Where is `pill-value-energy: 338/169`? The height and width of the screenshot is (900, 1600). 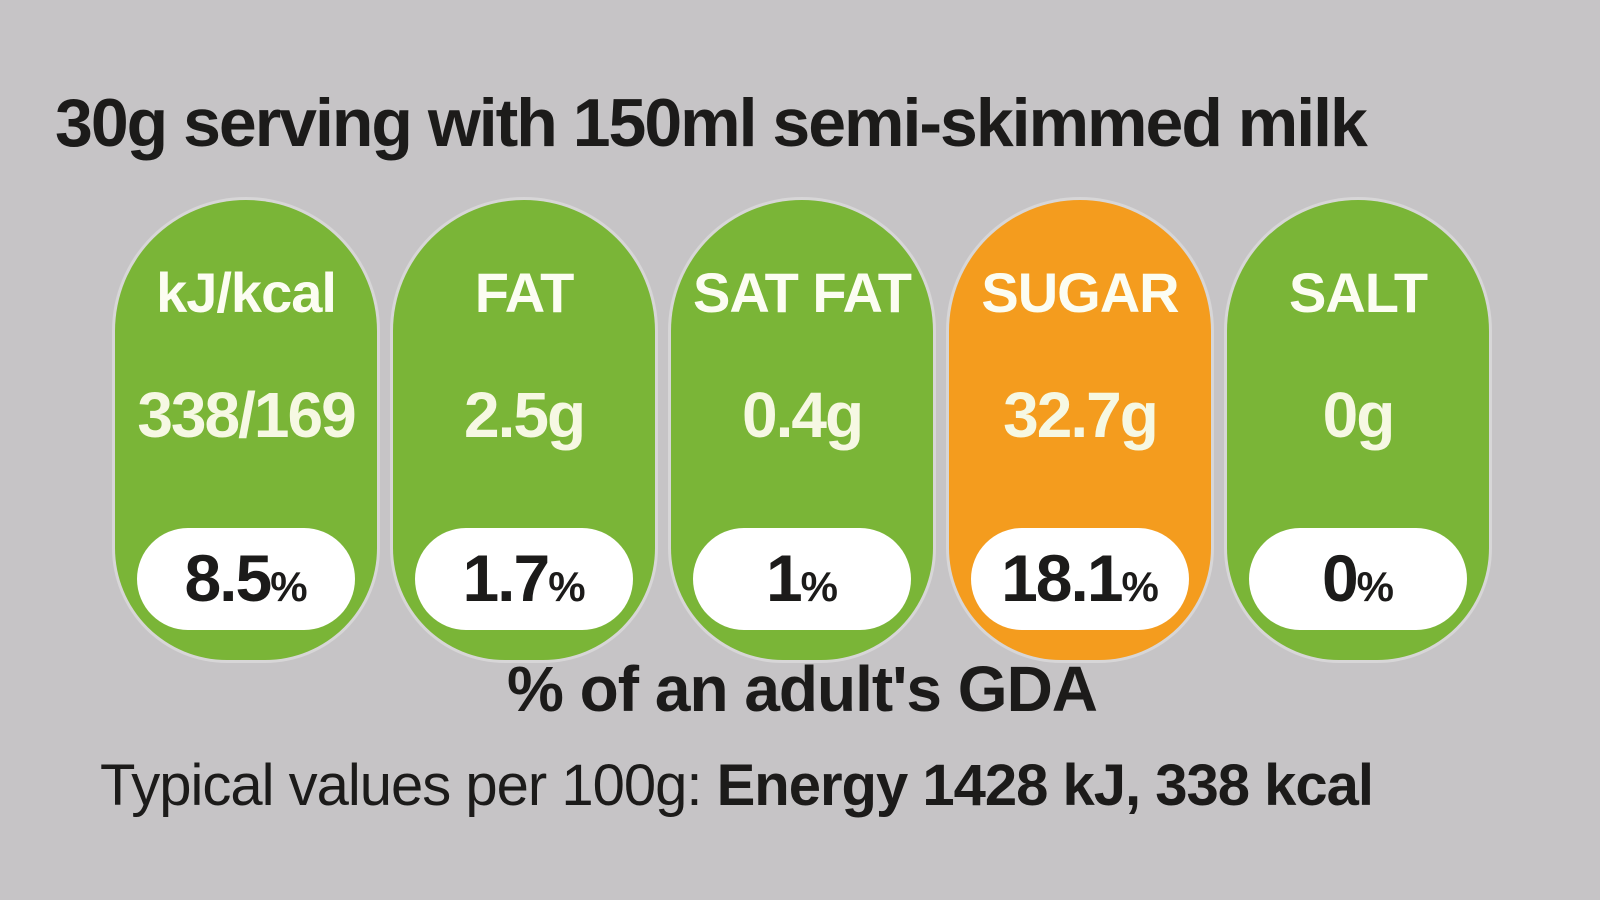 pill-value-energy: 338/169 is located at coordinates (246, 415).